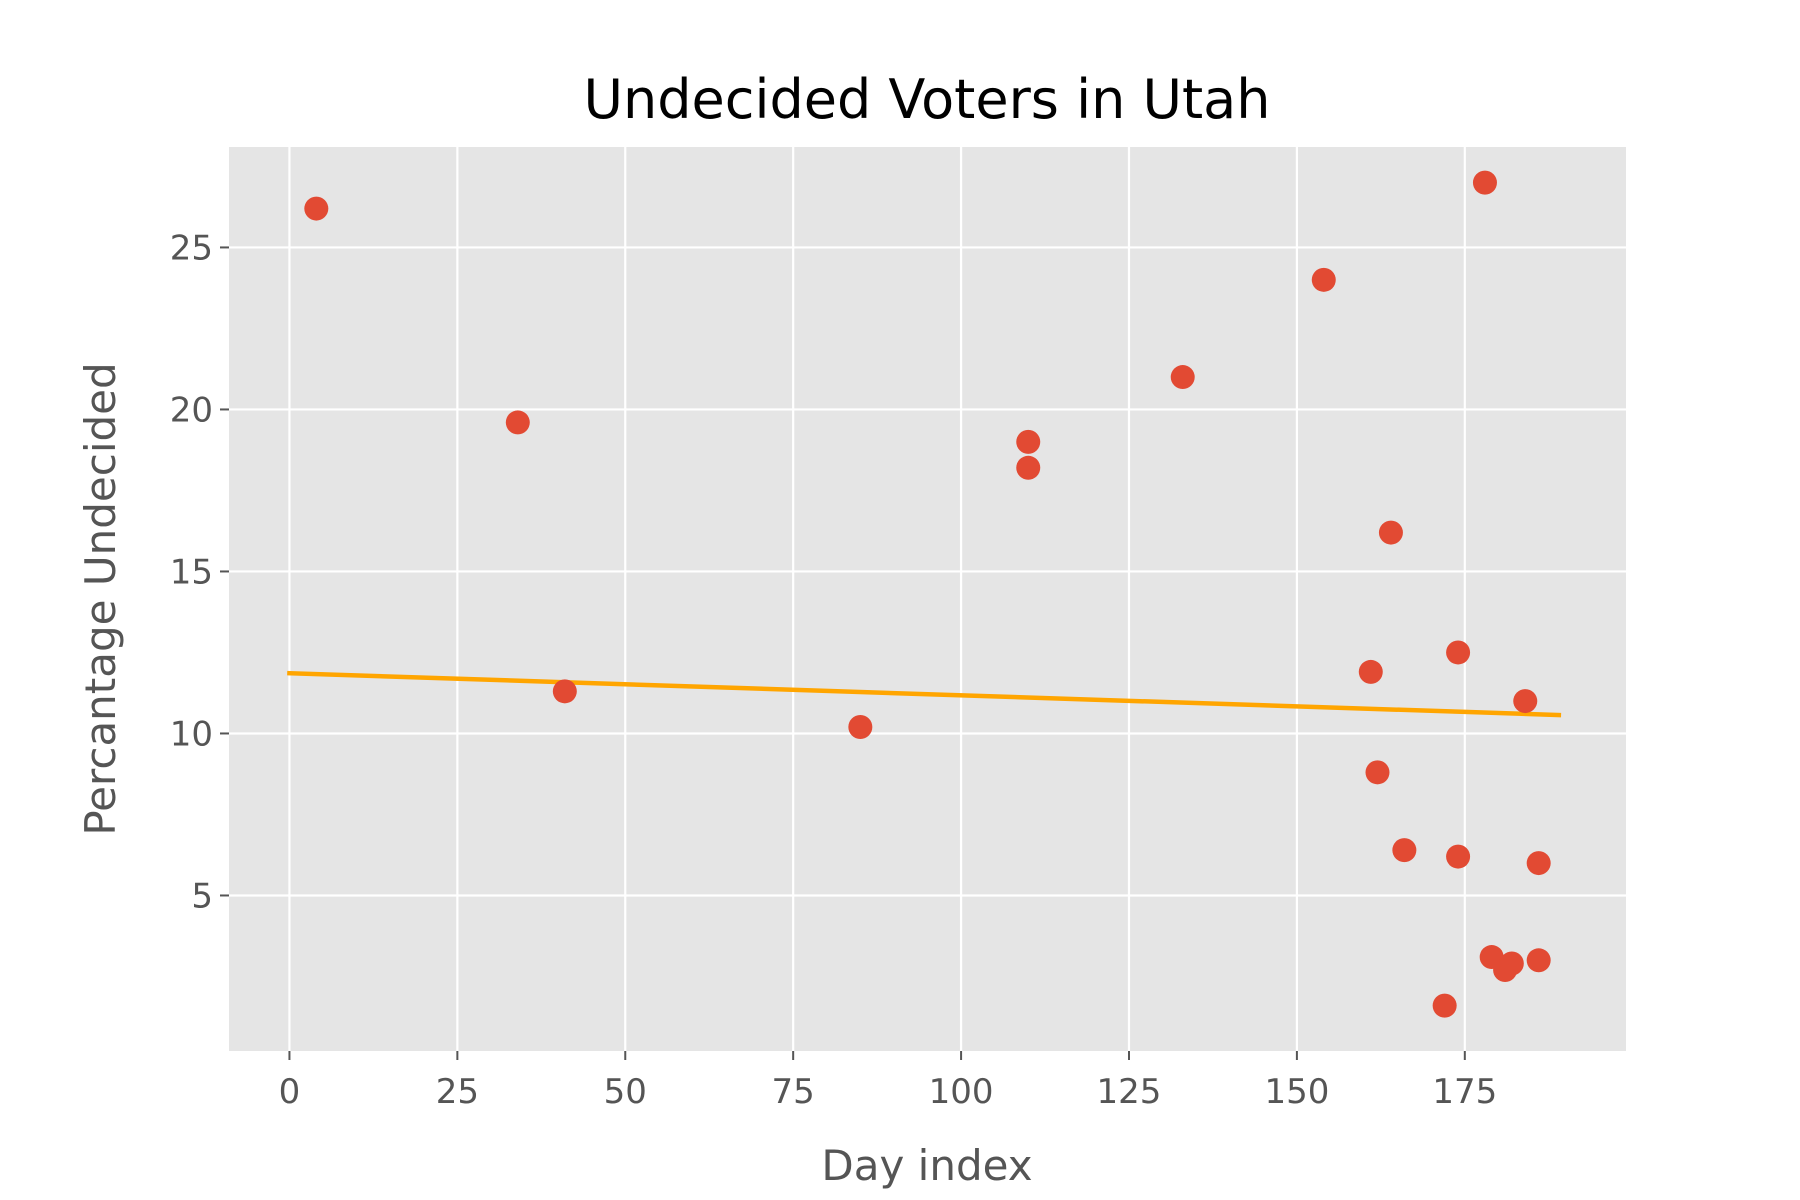 The image size is (1800, 1200). What do you see at coordinates (1296, 1092) in the screenshot?
I see `x-tick-label: 150` at bounding box center [1296, 1092].